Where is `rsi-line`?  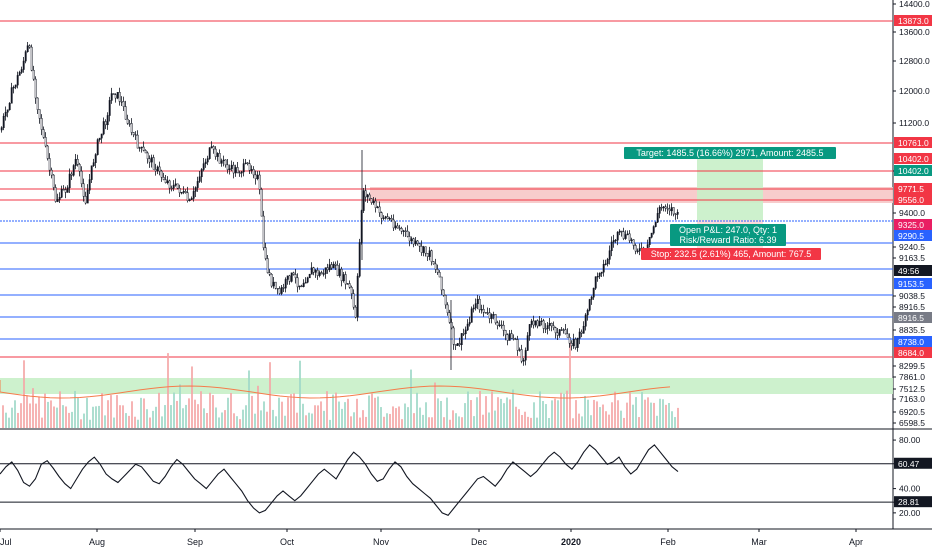 rsi-line is located at coordinates (339, 480).